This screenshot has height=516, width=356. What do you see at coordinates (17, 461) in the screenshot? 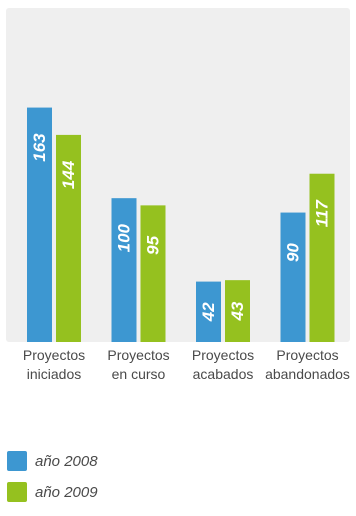
I see `legend-swatch-2008` at bounding box center [17, 461].